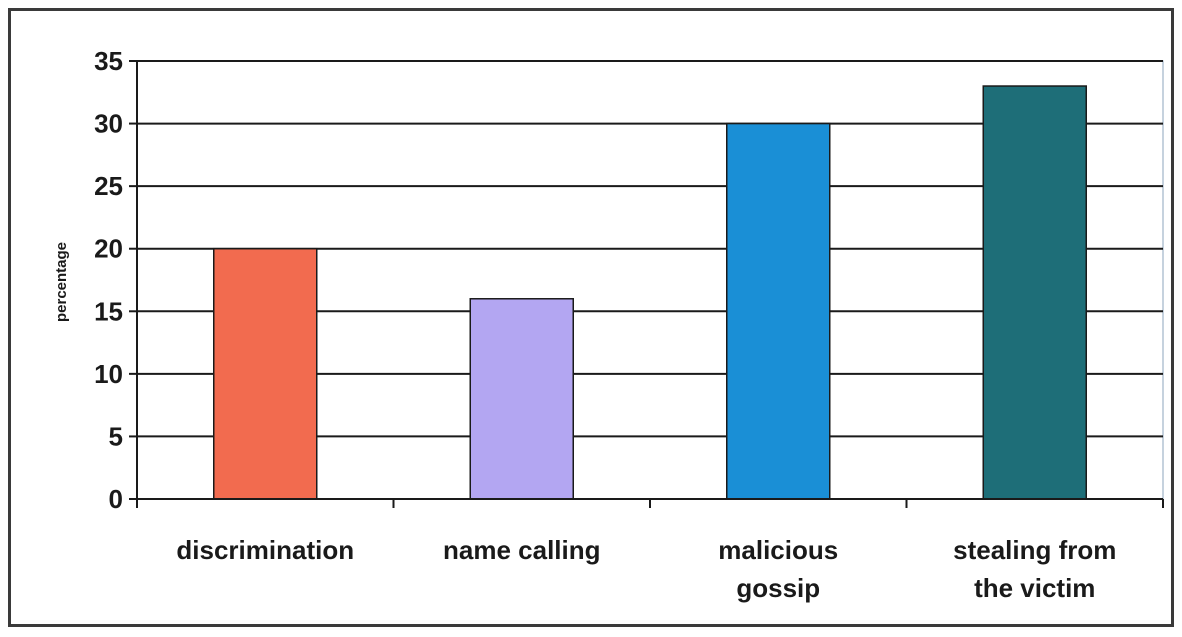 The image size is (1182, 637). I want to click on y-tick-label: 15, so click(108, 311).